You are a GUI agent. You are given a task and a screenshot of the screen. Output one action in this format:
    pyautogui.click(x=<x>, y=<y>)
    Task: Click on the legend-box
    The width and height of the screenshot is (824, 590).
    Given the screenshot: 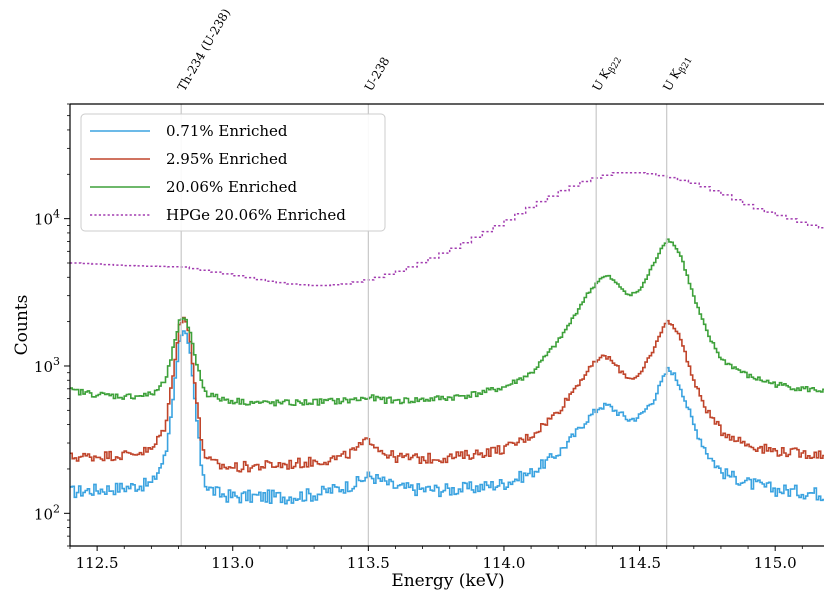 What is the action you would take?
    pyautogui.click(x=233, y=172)
    